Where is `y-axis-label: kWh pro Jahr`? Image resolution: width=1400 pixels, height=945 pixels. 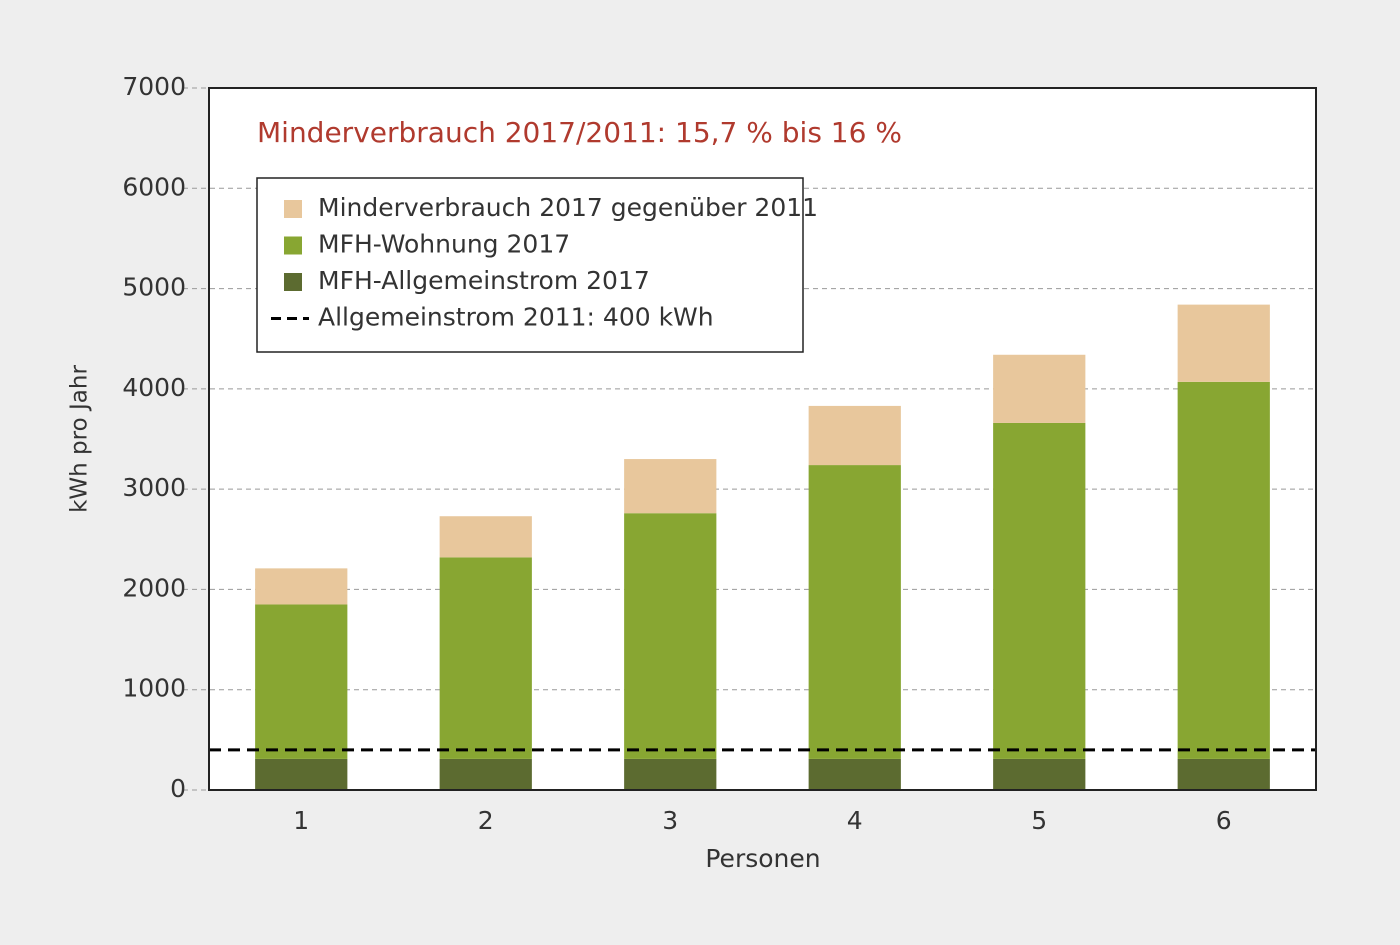
y-axis-label: kWh pro Jahr is located at coordinates (80, 439).